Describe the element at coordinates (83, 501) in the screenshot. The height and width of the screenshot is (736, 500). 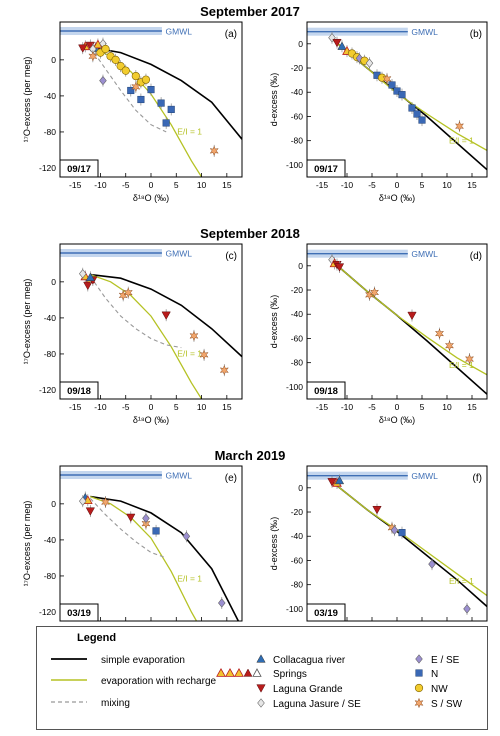
I see `data-point-laguna-jasure` at that location.